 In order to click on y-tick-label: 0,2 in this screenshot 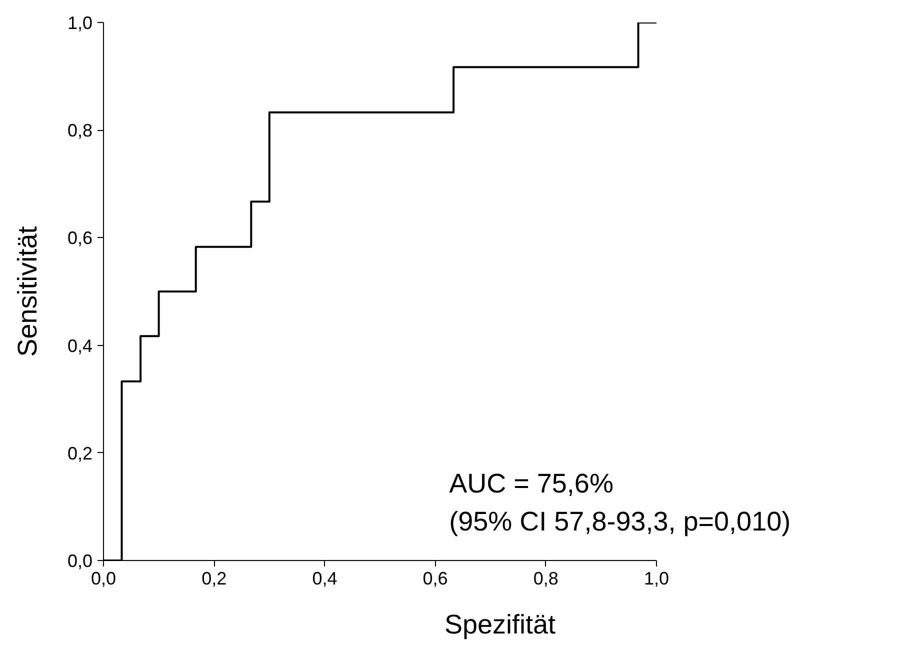, I will do `click(80, 453)`.